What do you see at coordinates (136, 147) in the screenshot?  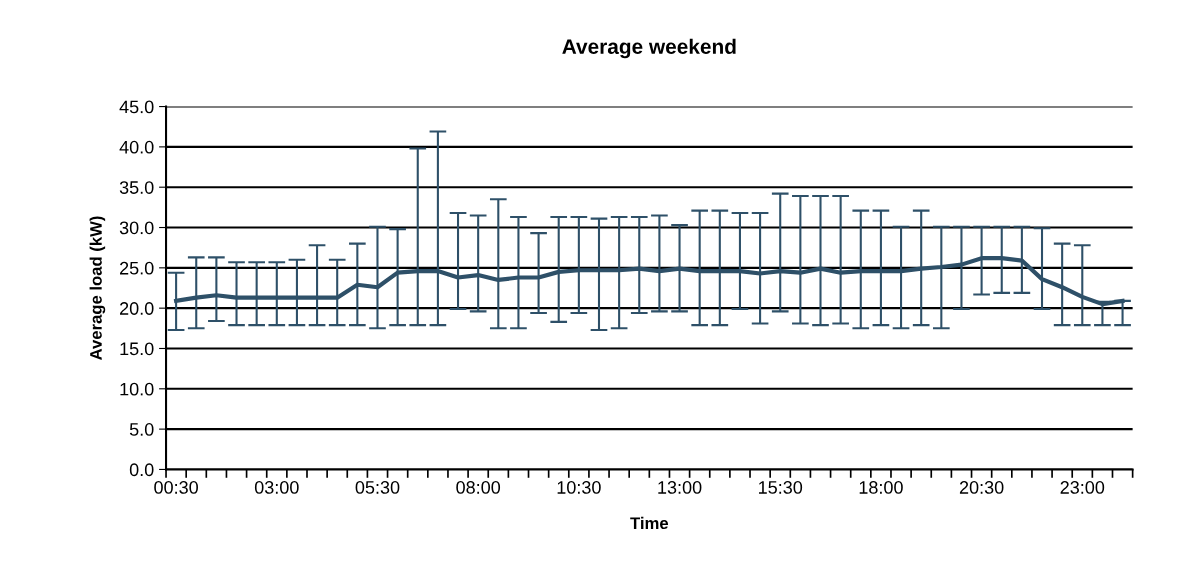 I see `y-tick-label: 40.0` at bounding box center [136, 147].